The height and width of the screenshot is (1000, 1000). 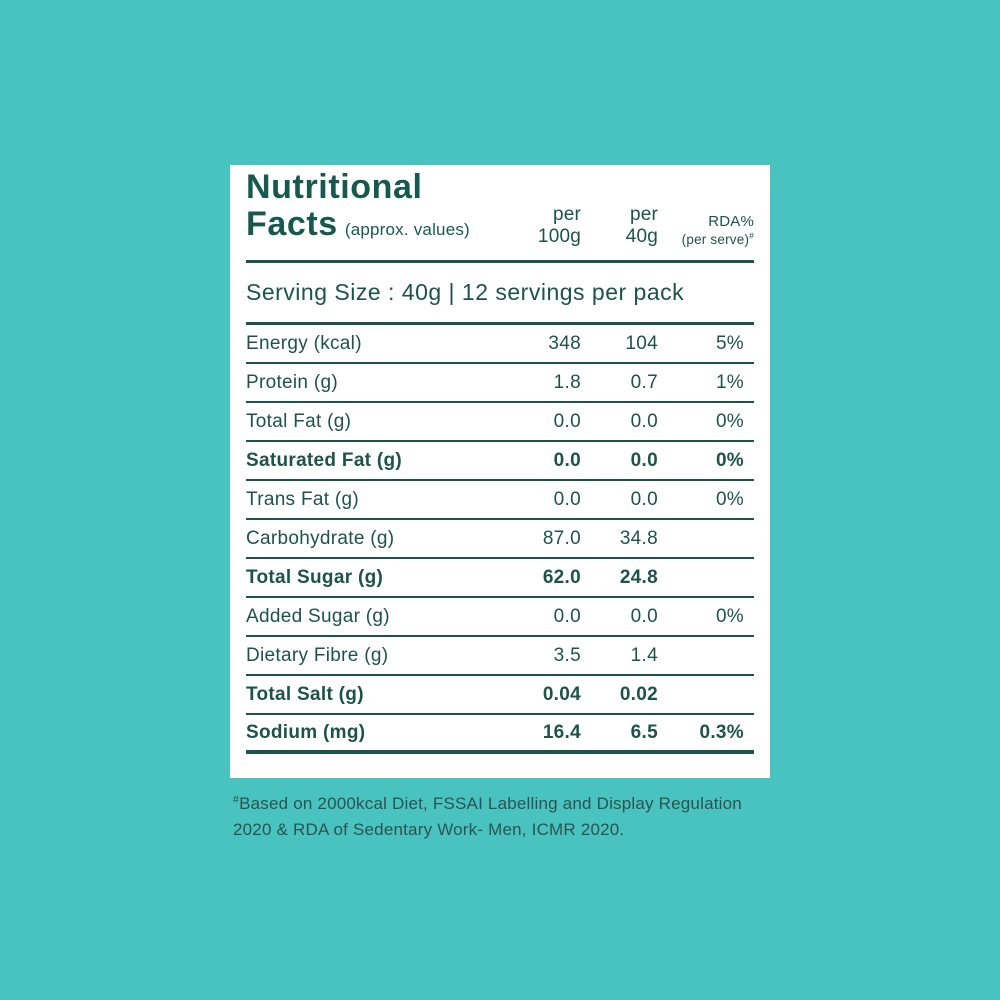 I want to click on table-row: Sodium (mg) 16.4 6.5 0.3%, so click(x=500, y=734).